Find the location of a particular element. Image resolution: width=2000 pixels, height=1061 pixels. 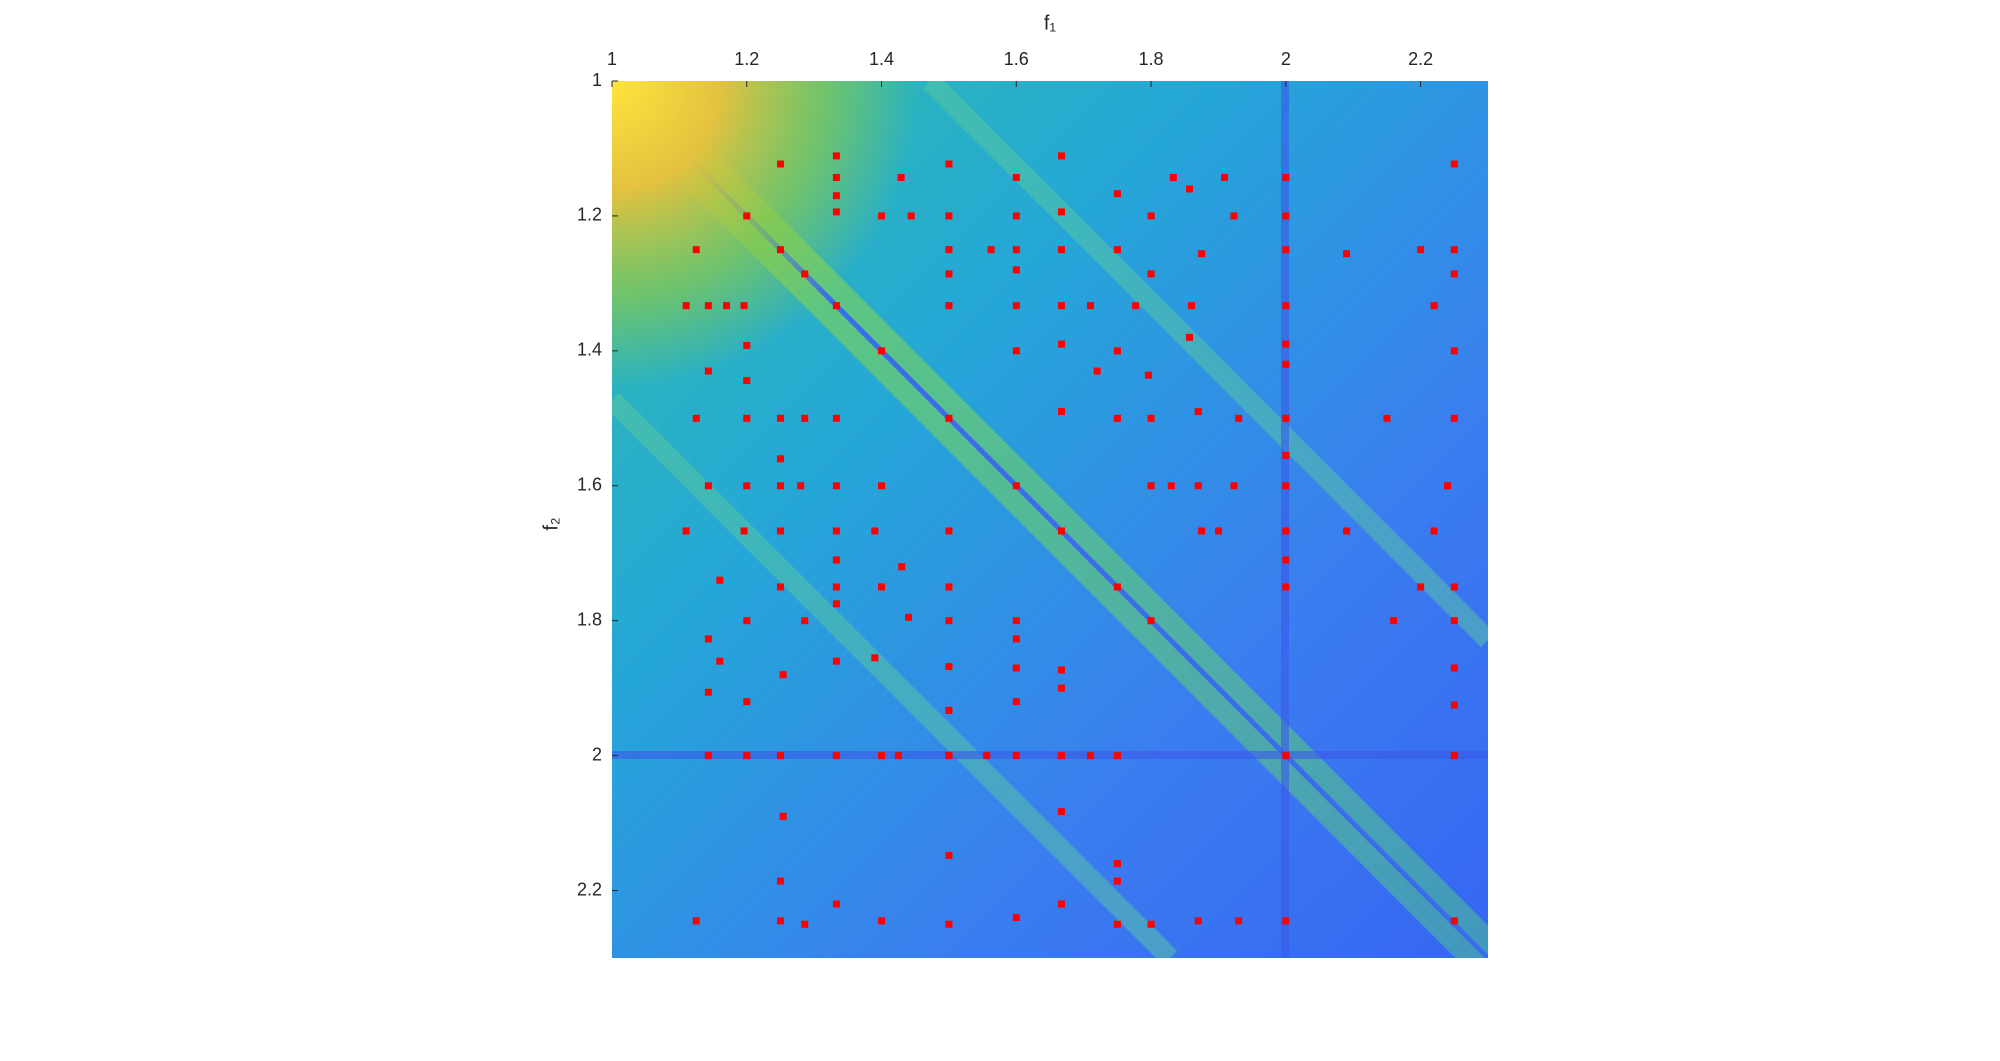

y-tick-label: 2.2 is located at coordinates (589, 889).